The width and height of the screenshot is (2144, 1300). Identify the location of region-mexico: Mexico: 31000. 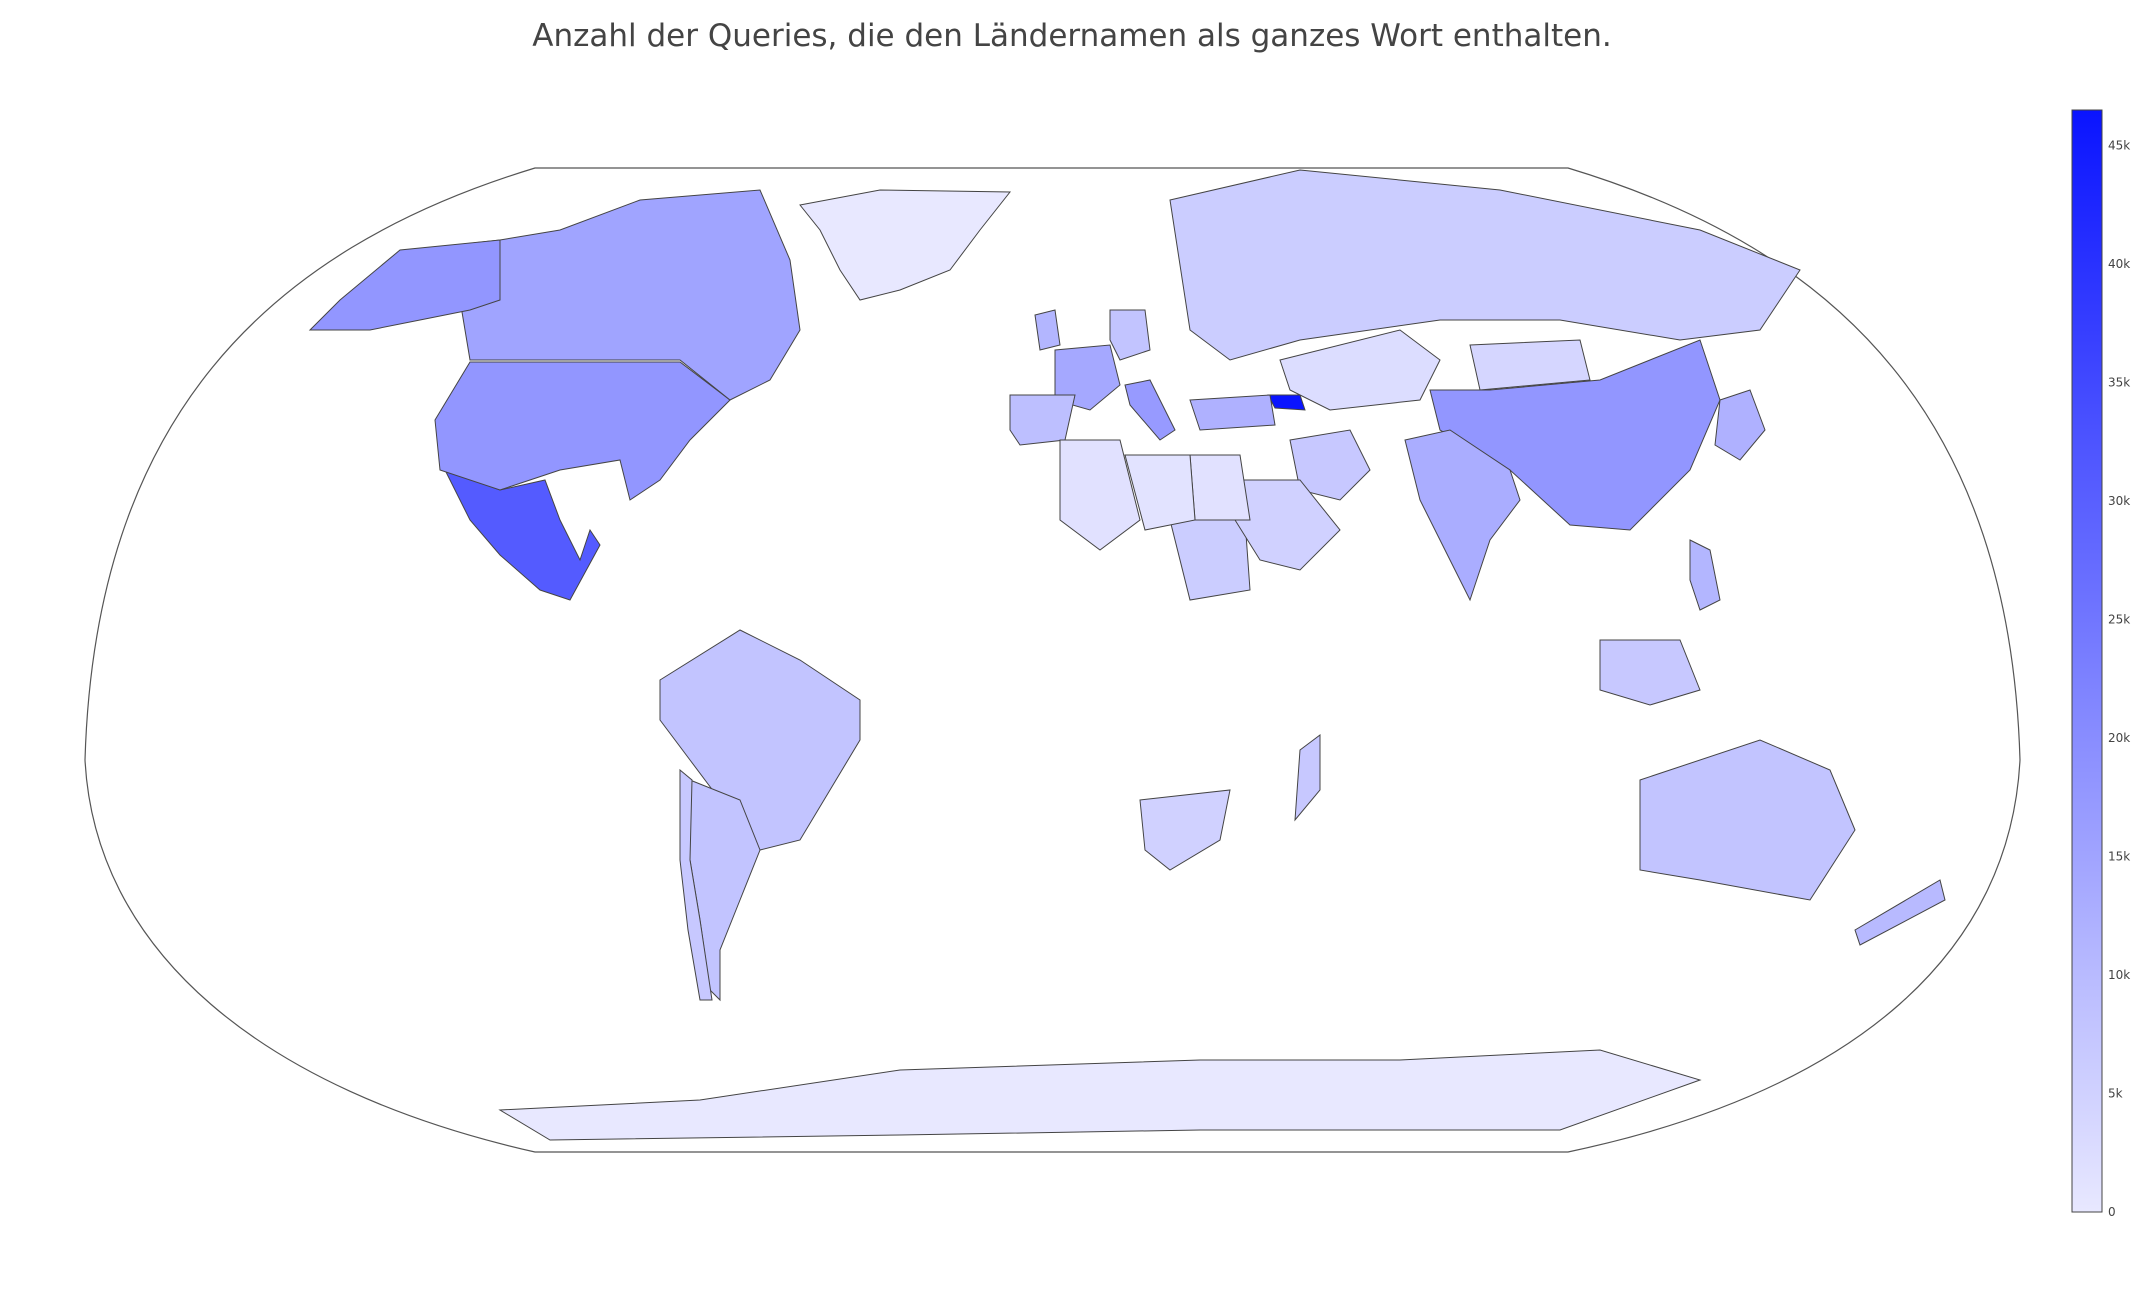
(522, 535).